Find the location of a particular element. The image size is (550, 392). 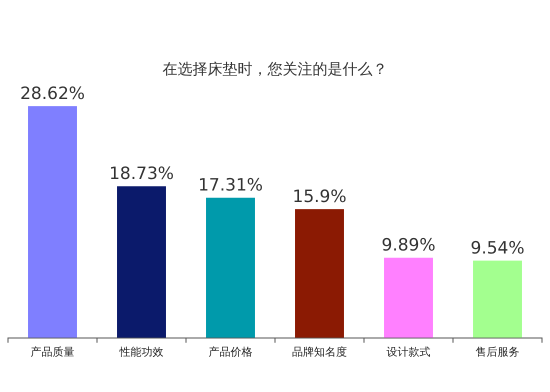

x-tick-label: 售后服务 is located at coordinates (498, 351).